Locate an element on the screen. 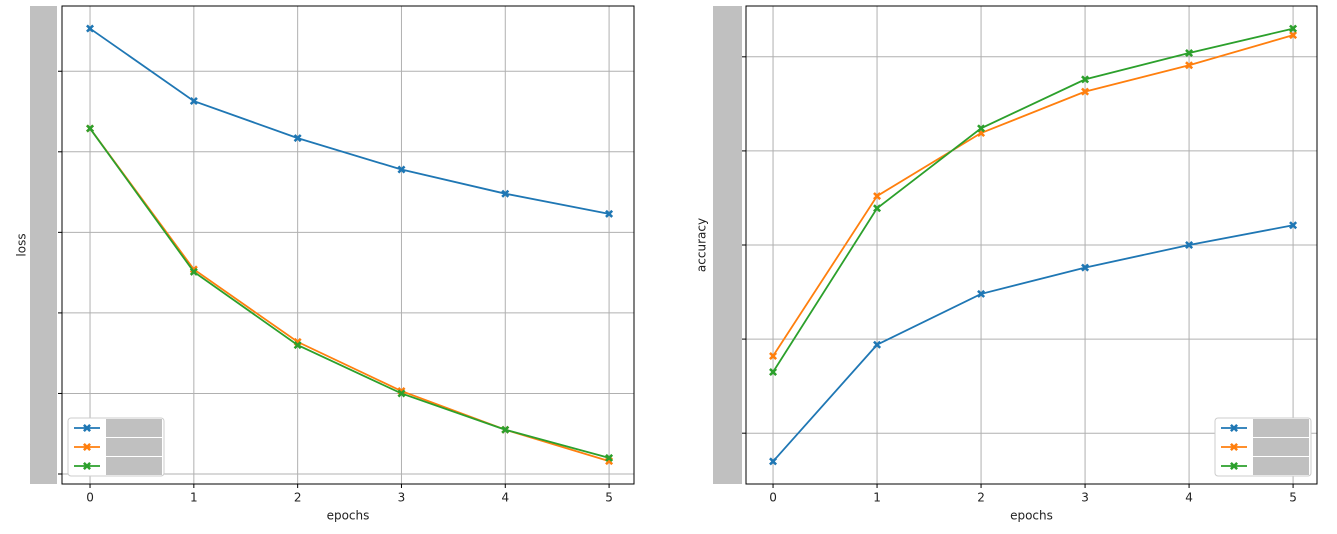 This screenshot has width=1337, height=534. series-line is located at coordinates (349, 121).